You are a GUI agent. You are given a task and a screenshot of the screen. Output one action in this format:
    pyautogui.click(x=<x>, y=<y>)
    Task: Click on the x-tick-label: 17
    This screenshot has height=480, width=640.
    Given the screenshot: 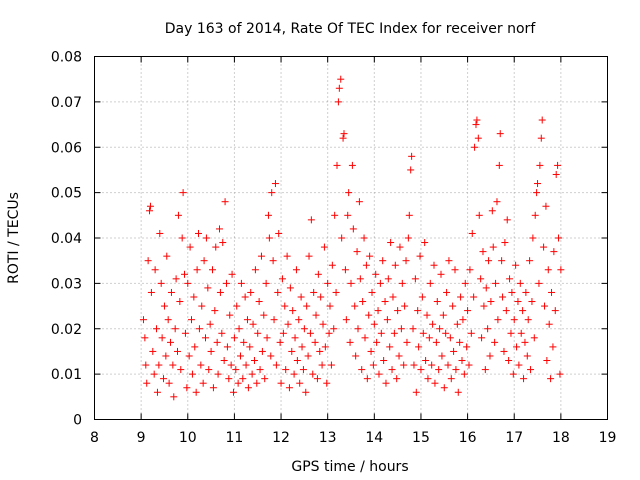 What is the action you would take?
    pyautogui.click(x=514, y=438)
    